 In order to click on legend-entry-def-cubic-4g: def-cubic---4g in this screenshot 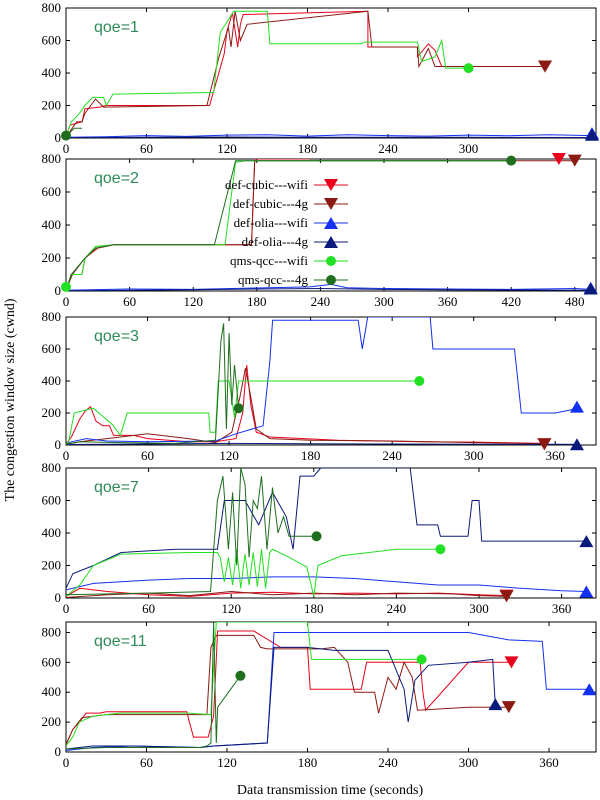, I will do `click(290, 203)`.